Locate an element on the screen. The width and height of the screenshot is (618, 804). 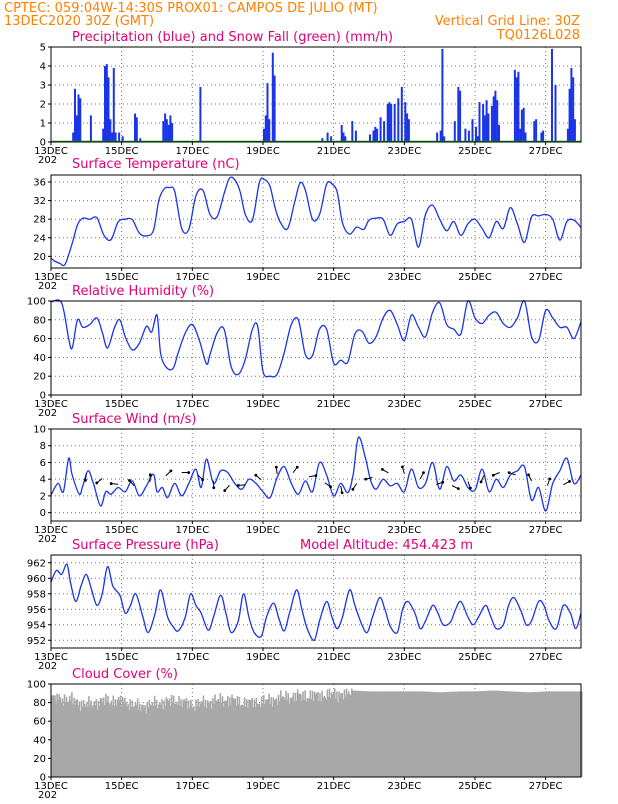
pres-panel-title: Surface Pressure (hPa) is located at coordinates (145, 545).